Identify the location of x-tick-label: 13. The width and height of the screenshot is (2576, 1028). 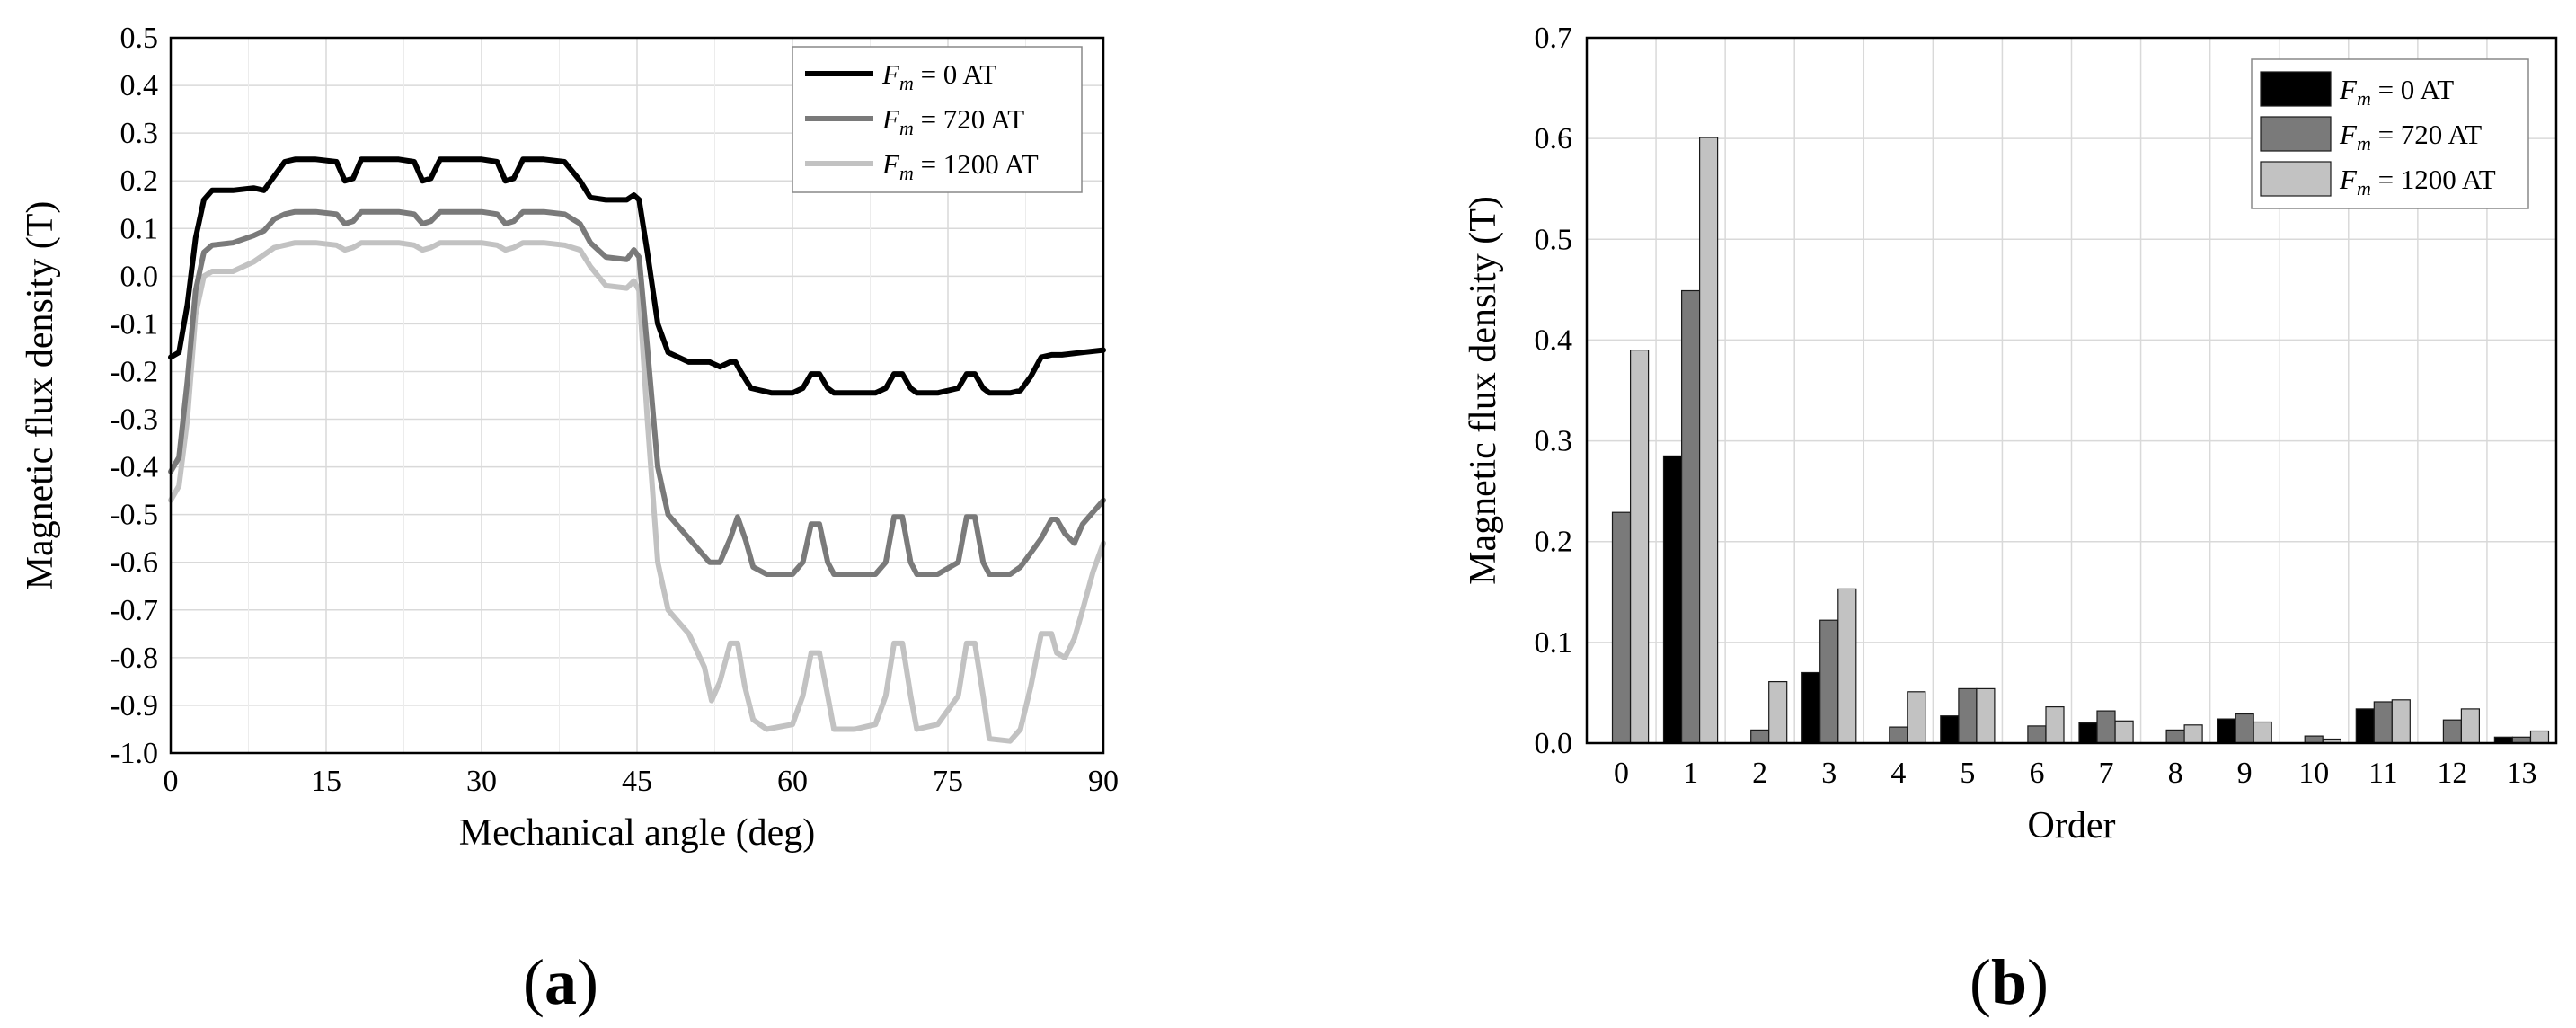
(2521, 774).